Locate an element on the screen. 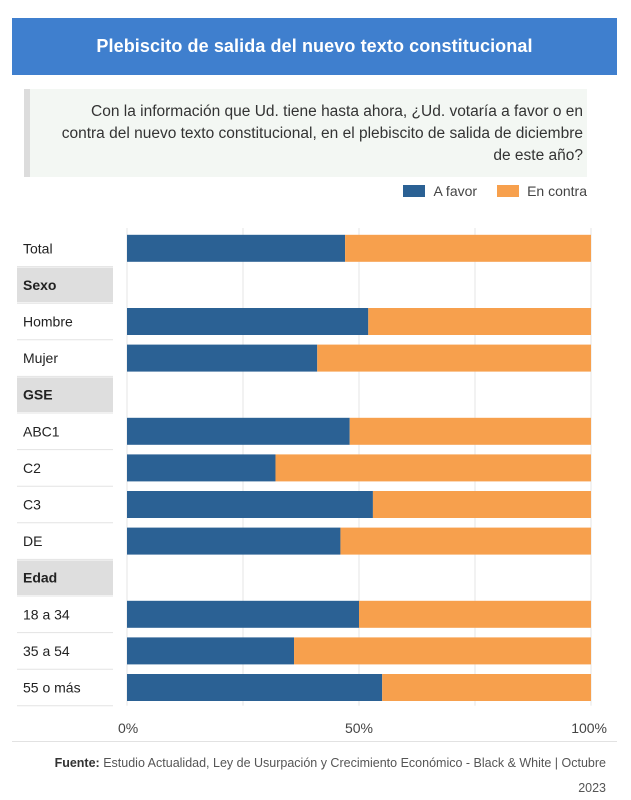 Image resolution: width=631 pixels, height=800 pixels. source-label: Fuente: is located at coordinates (77, 763).